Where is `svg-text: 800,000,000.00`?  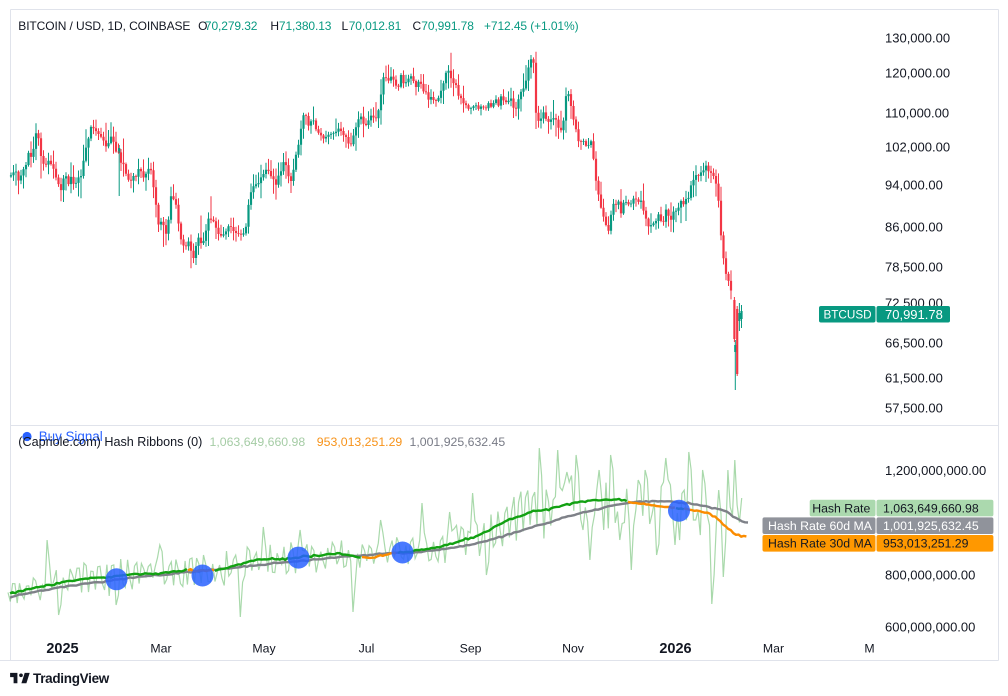
svg-text: 800,000,000.00 is located at coordinates (930, 574).